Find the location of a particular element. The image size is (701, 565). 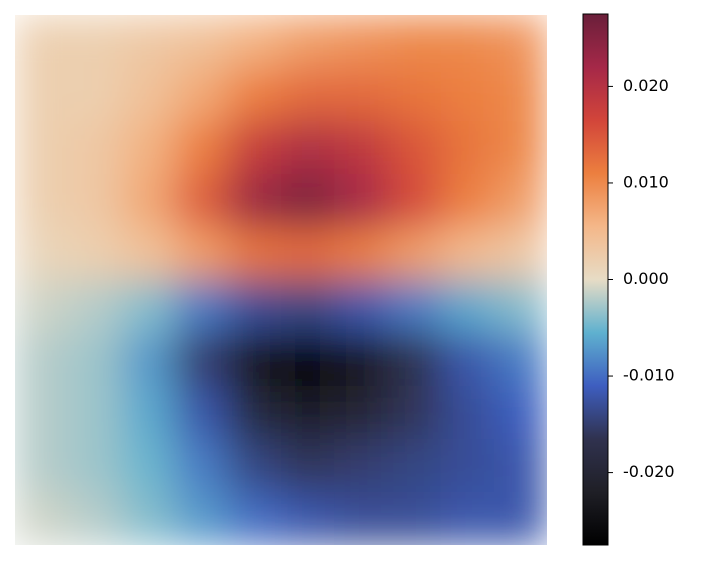

colorbar-tick-label: -0.010 is located at coordinates (649, 375).